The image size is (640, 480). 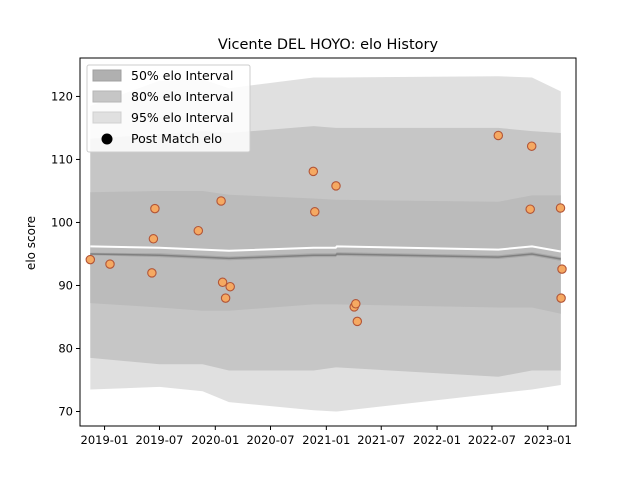 What do you see at coordinates (62, 222) in the screenshot?
I see `y-tick-label: 100` at bounding box center [62, 222].